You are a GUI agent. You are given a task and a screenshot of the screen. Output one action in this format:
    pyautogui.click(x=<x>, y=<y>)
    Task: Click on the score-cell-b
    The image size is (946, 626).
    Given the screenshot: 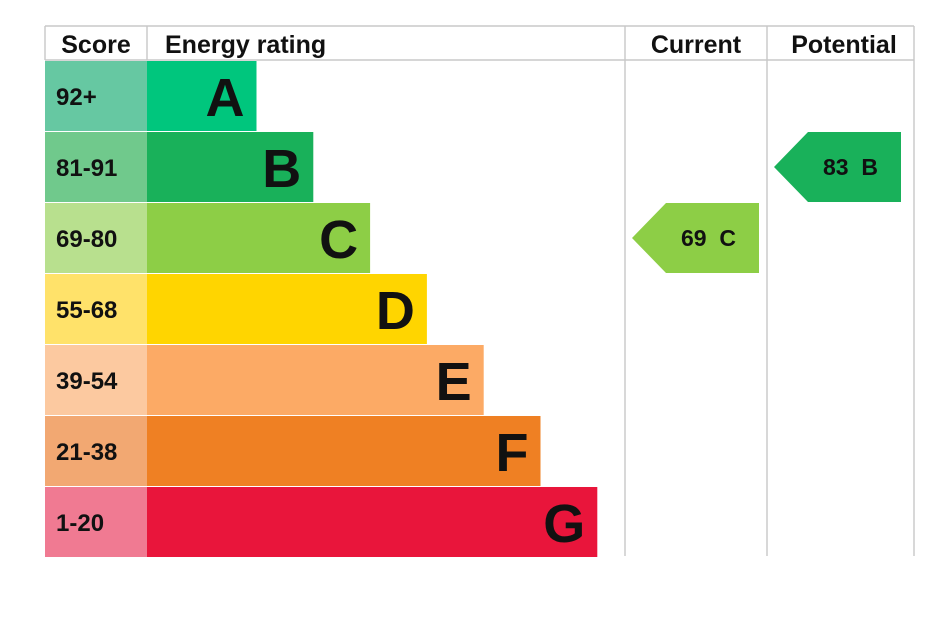 What is the action you would take?
    pyautogui.click(x=96, y=167)
    